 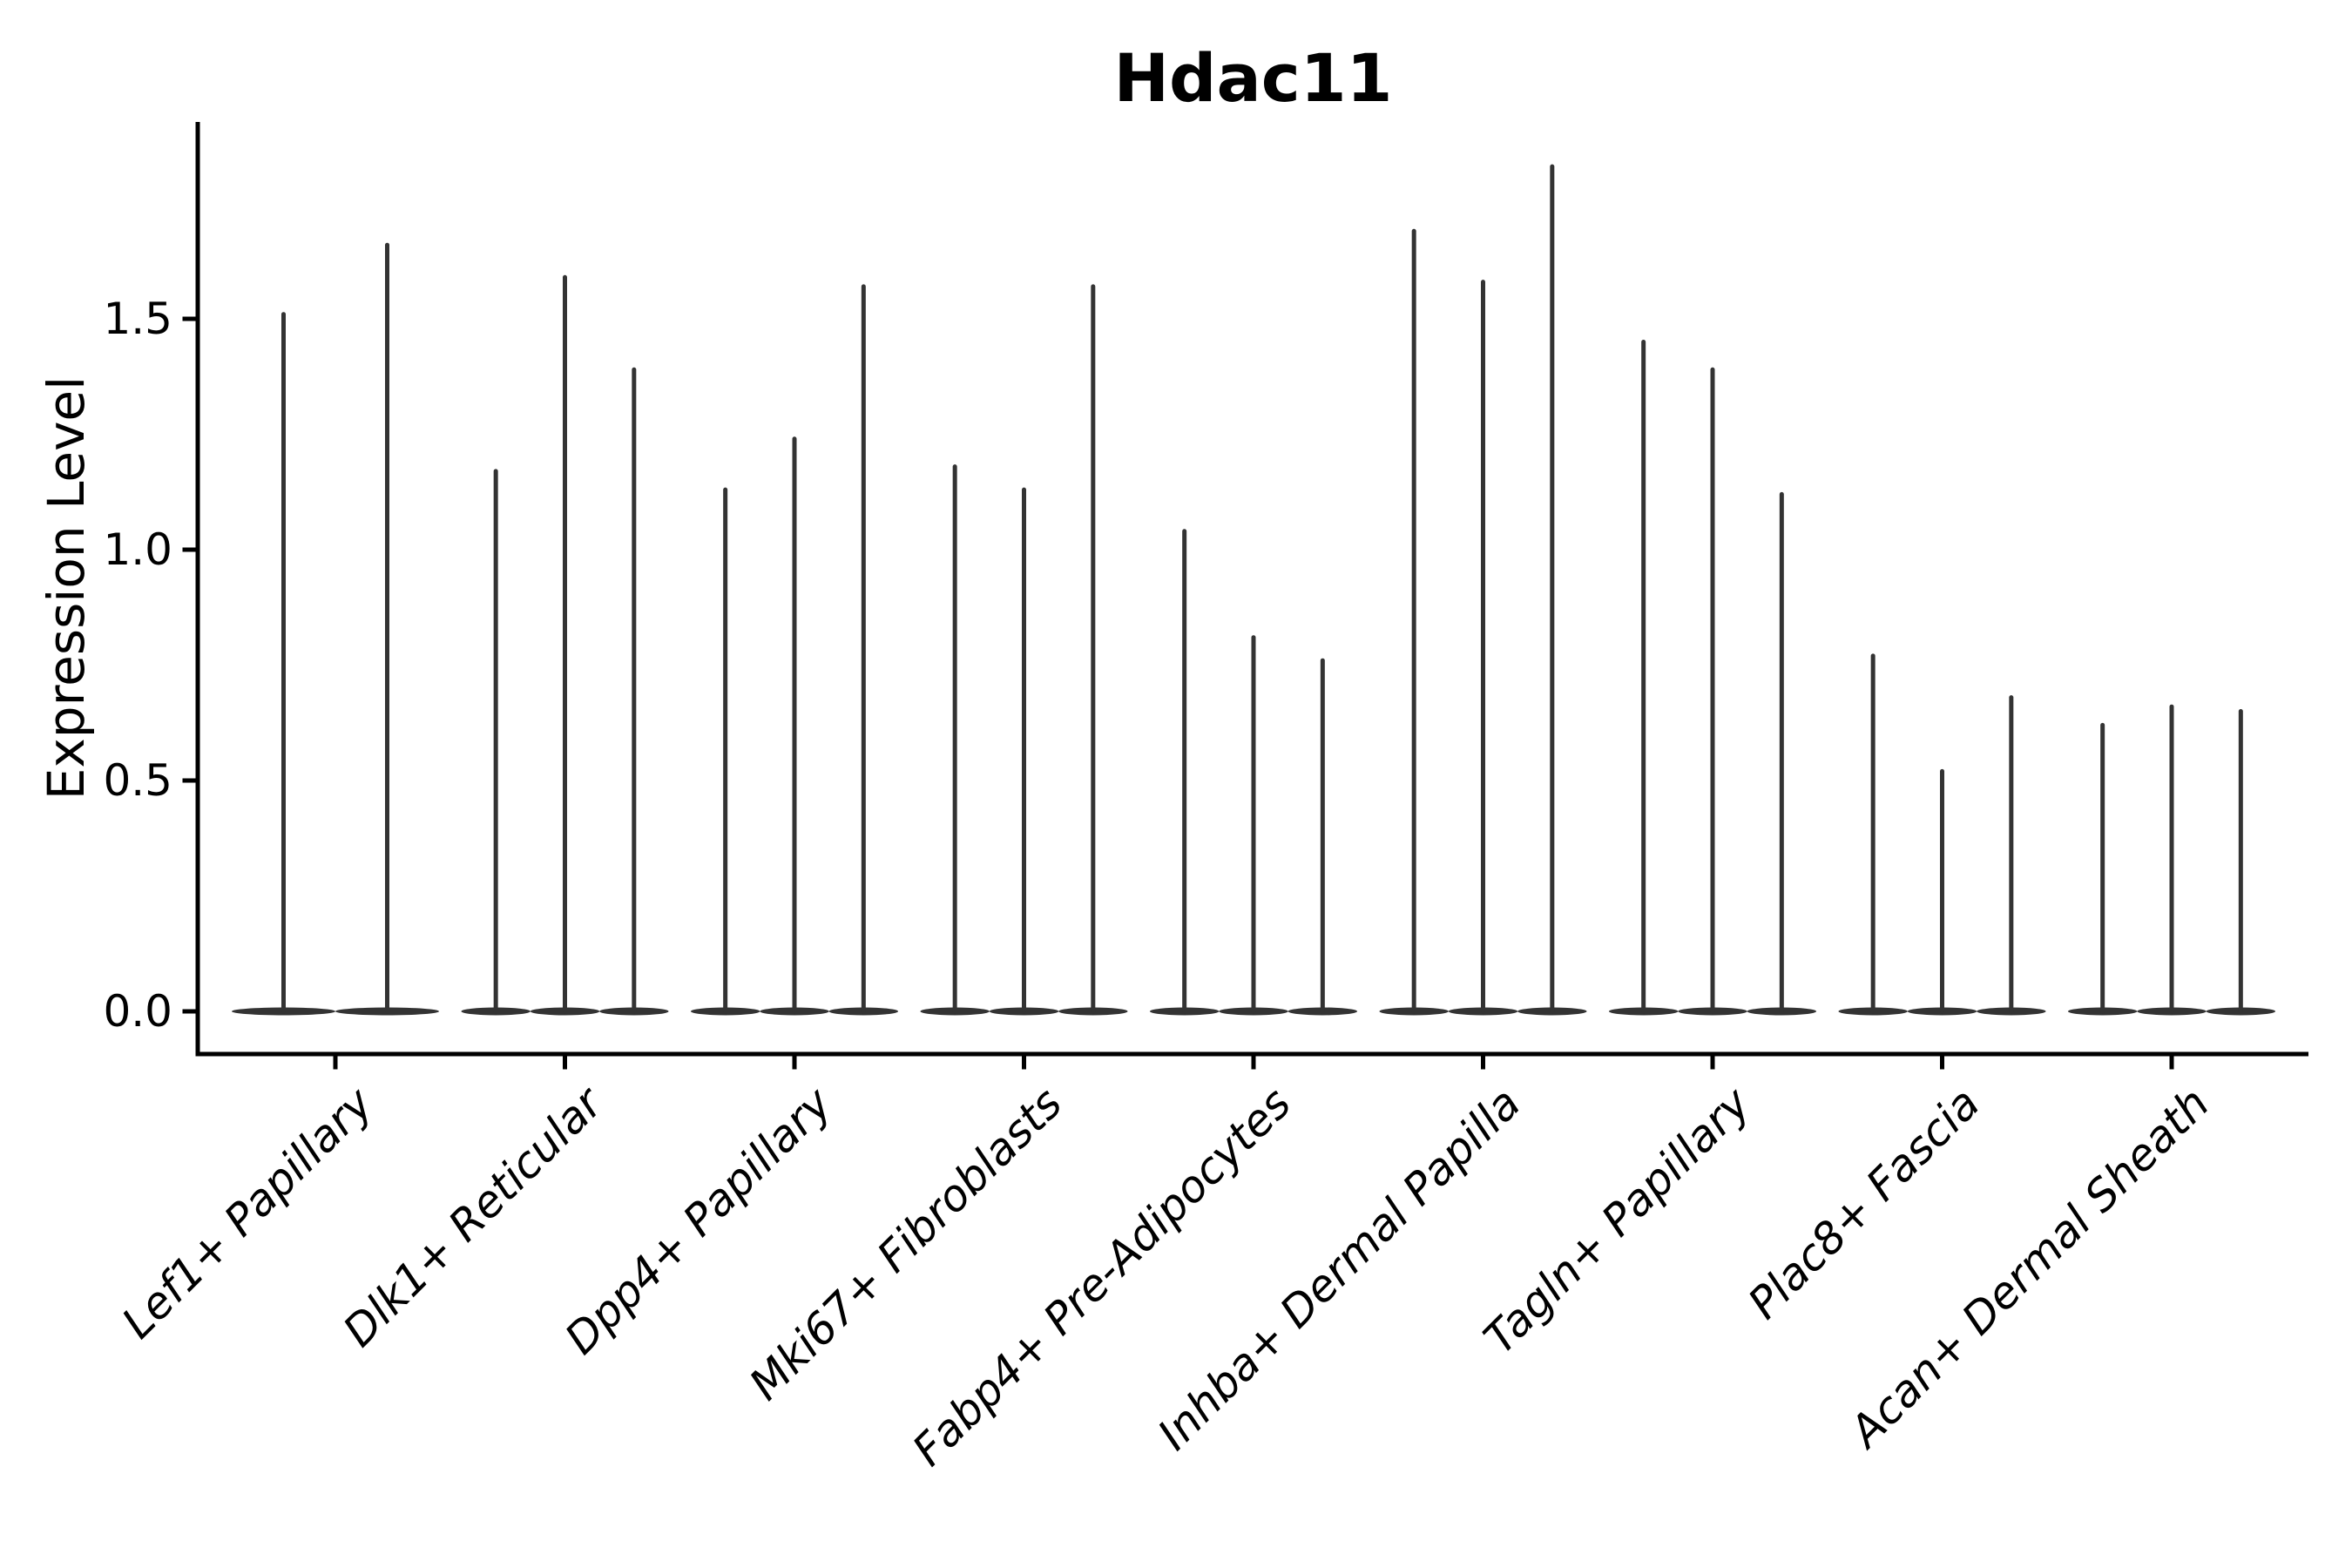 I want to click on y-axis-label: Expression Level, so click(x=66, y=588).